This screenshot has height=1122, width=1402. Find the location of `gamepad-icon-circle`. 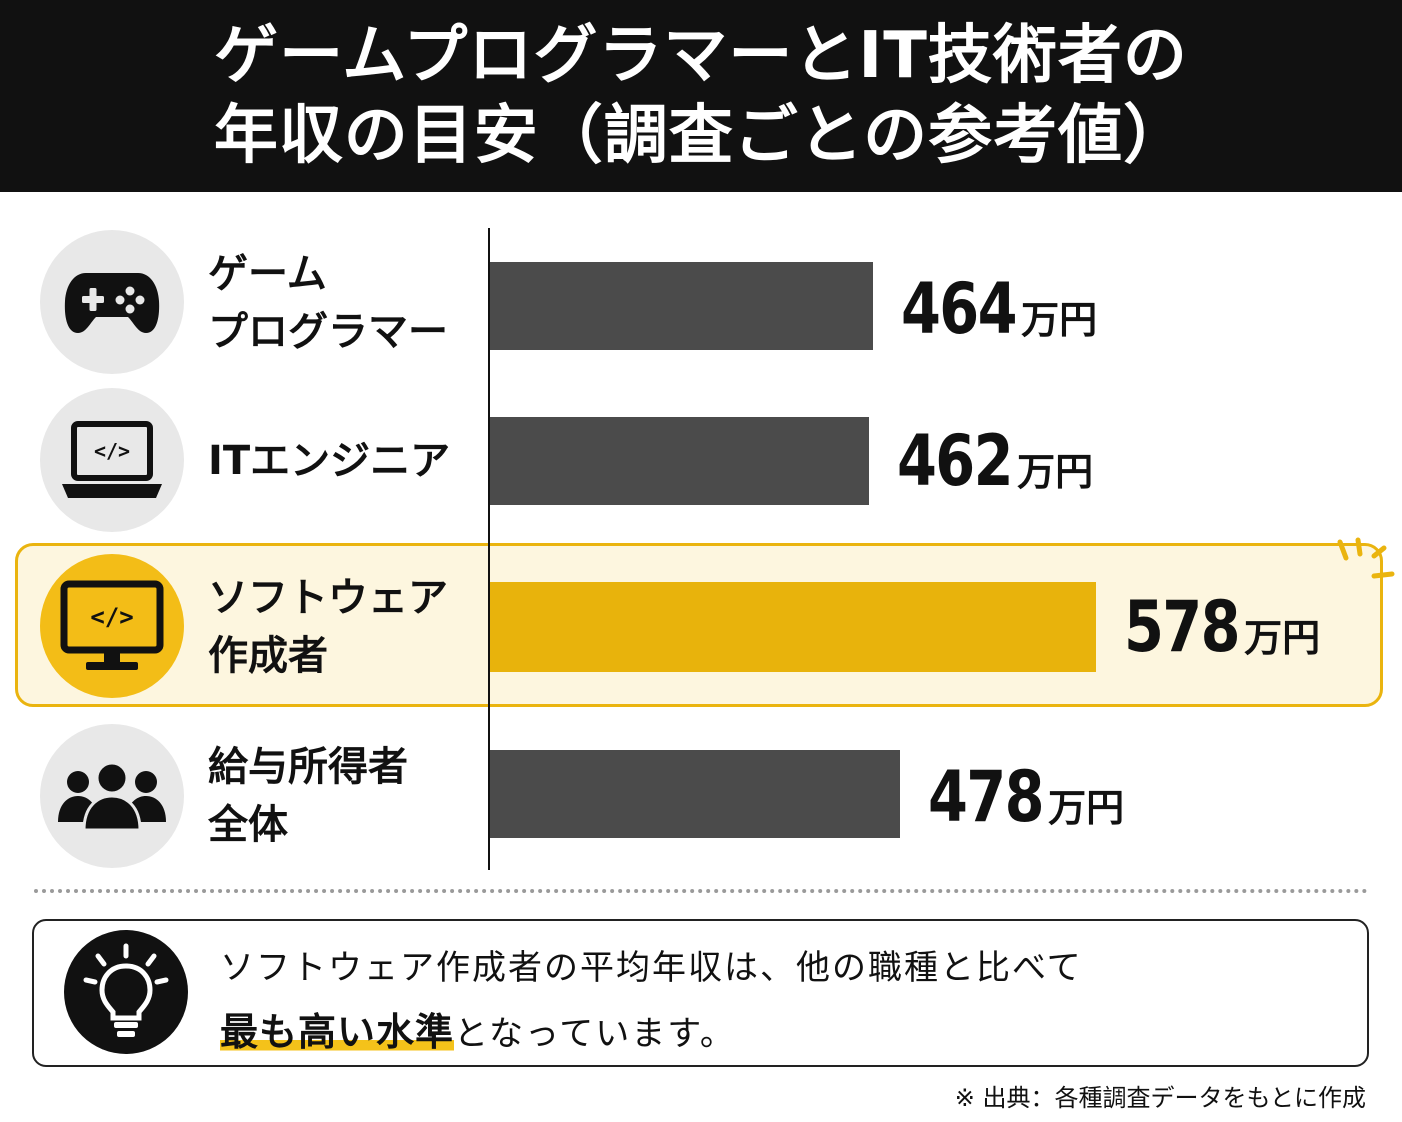

gamepad-icon-circle is located at coordinates (112, 302).